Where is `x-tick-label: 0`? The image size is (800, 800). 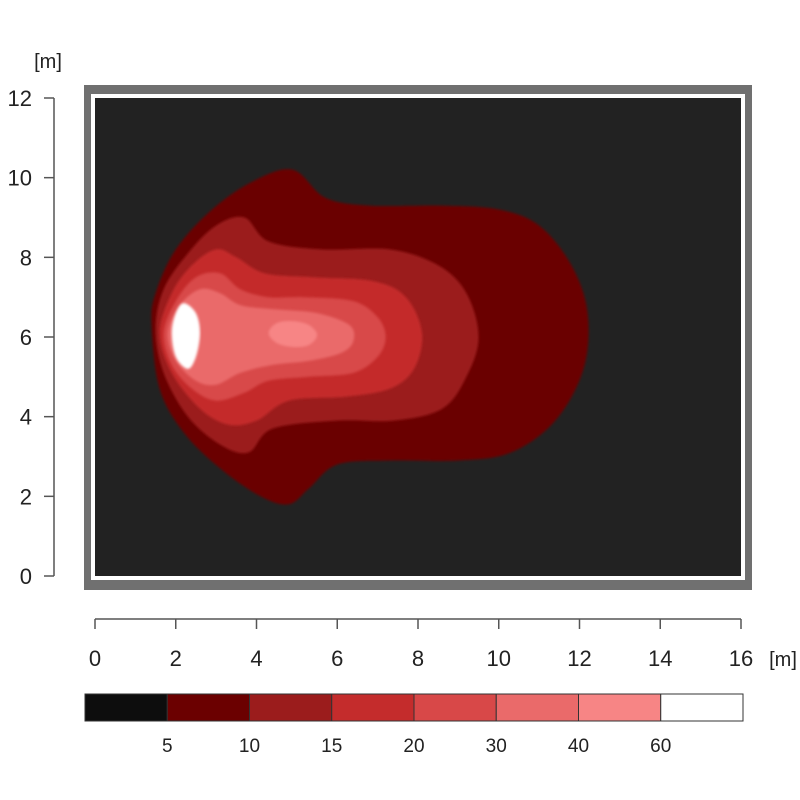
x-tick-label: 0 is located at coordinates (95, 658).